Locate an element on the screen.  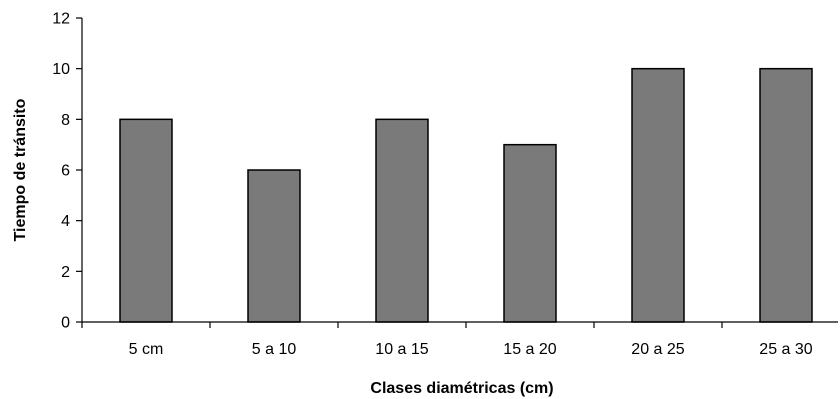
y-tick-label: 10 is located at coordinates (61, 69).